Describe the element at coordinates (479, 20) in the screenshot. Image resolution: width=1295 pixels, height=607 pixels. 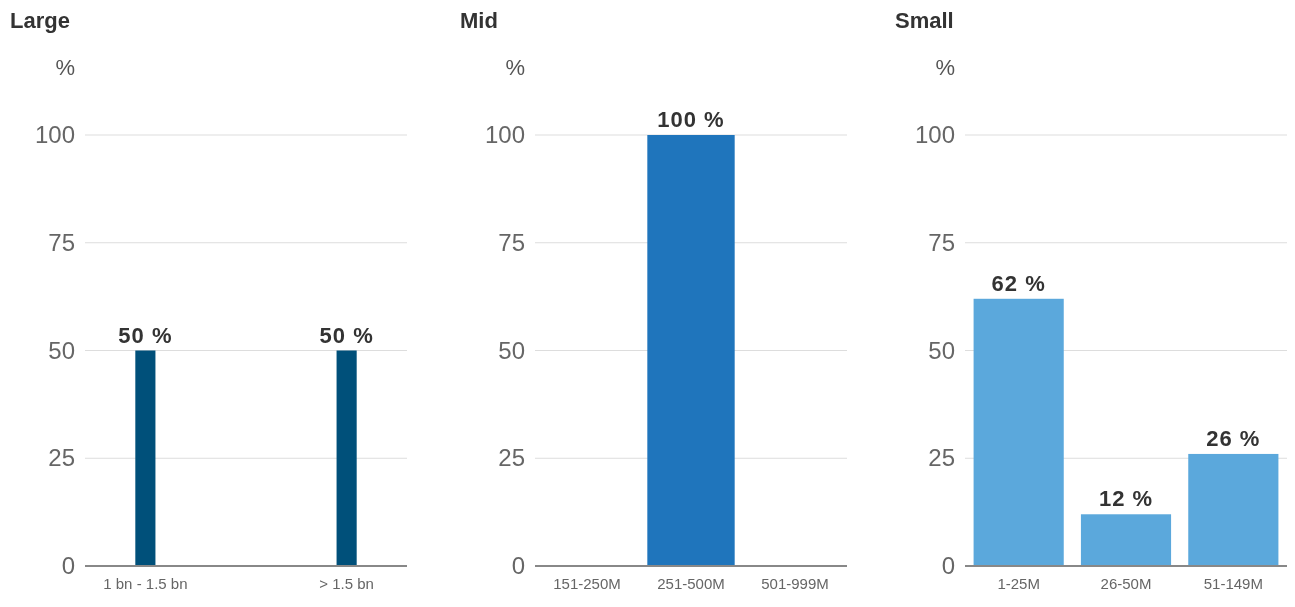
I see `chart-title: Mid` at that location.